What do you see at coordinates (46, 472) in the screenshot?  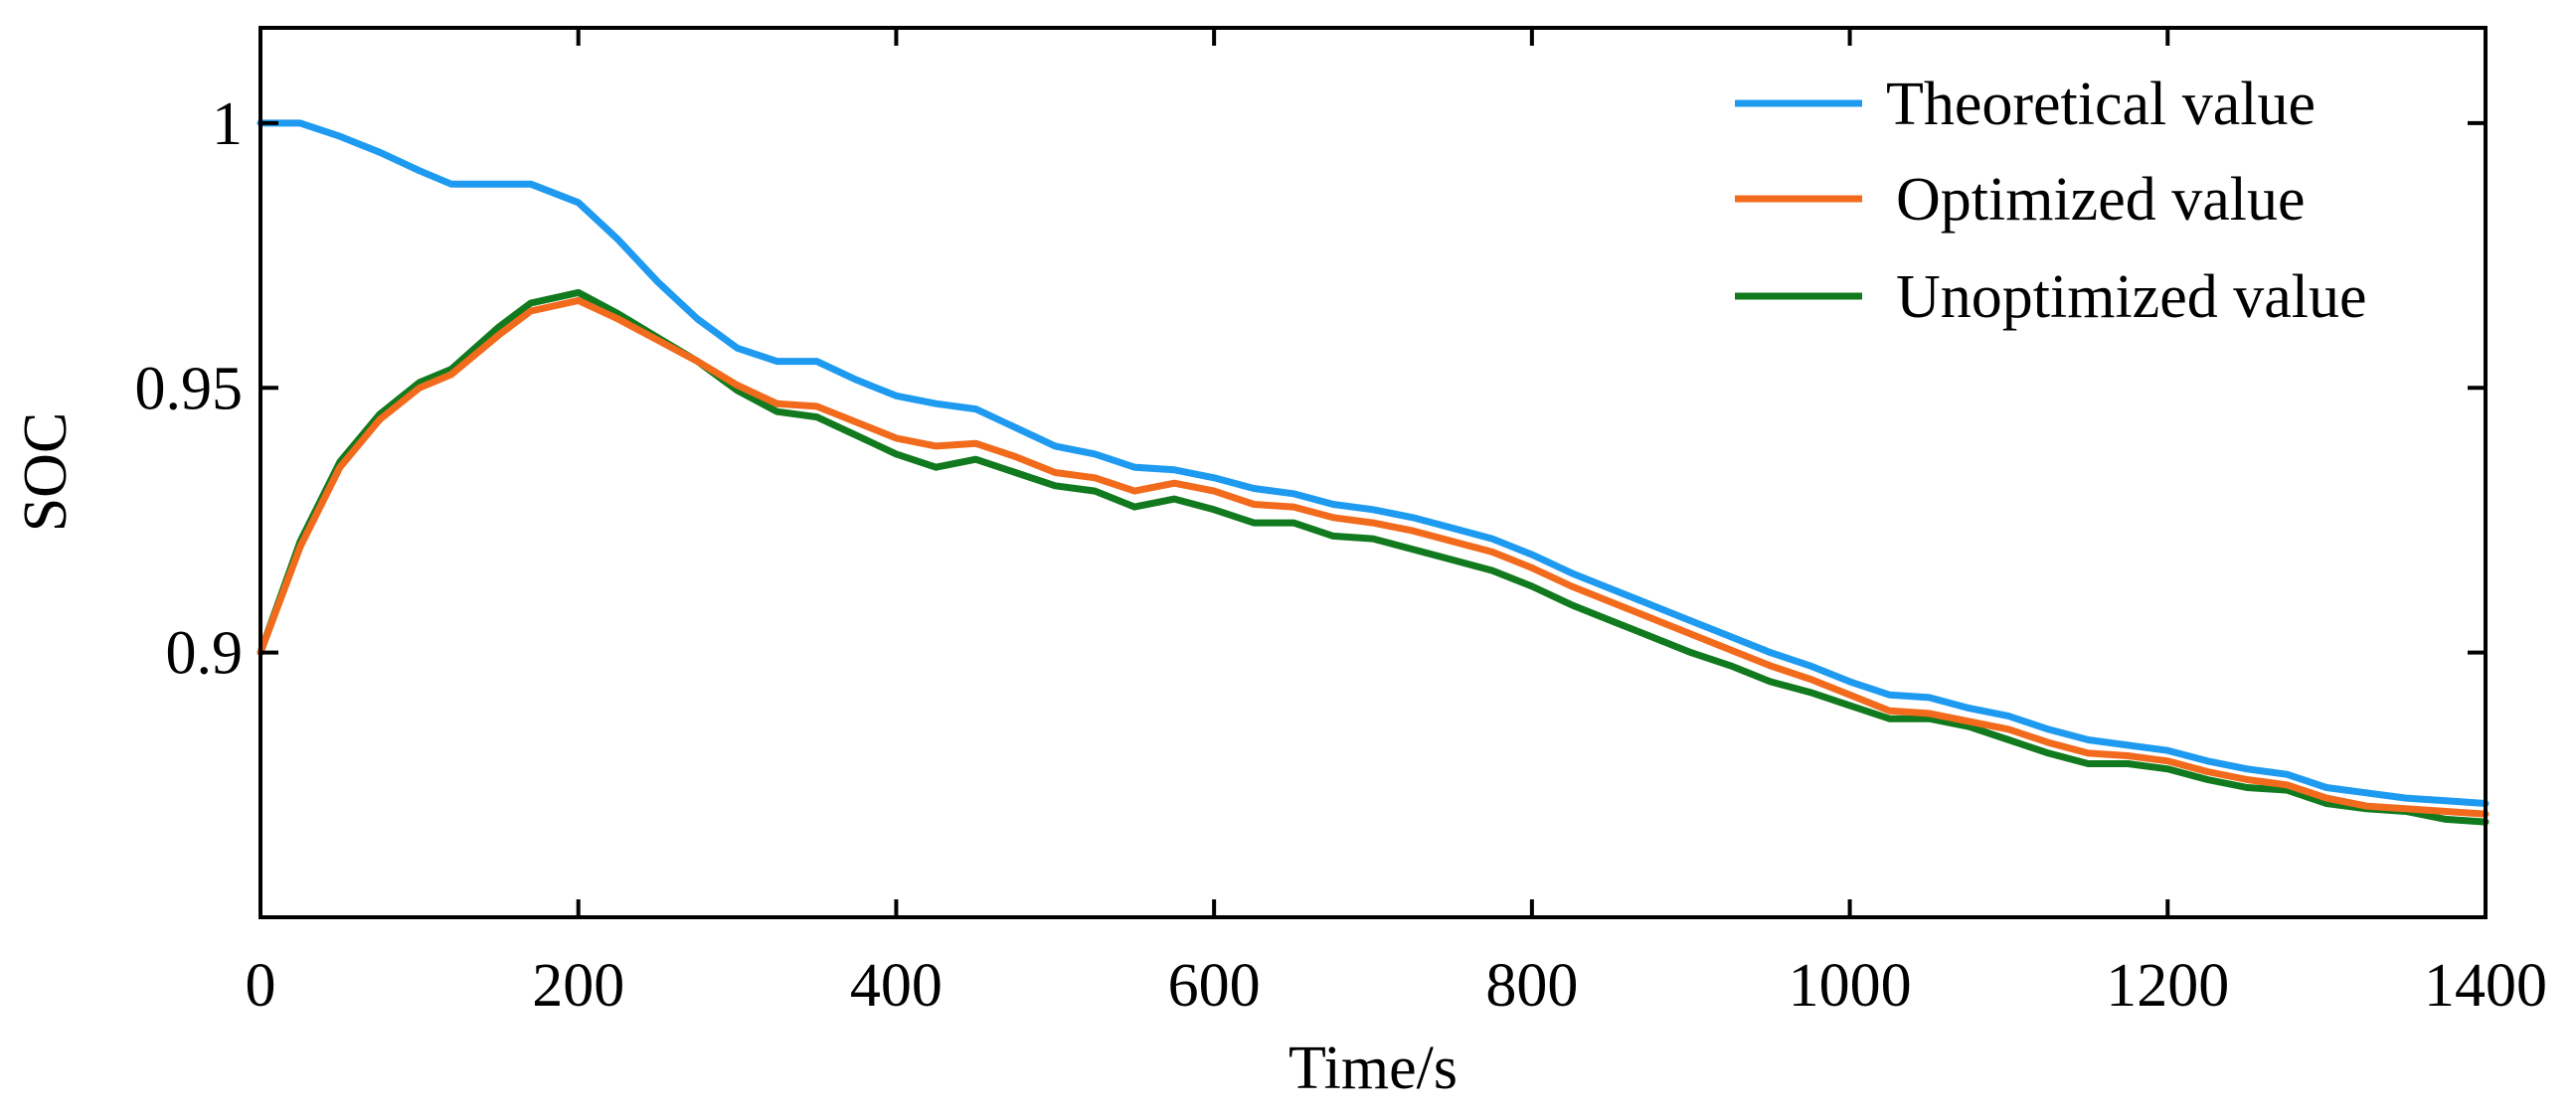 I see `y-axis-title: SOC` at bounding box center [46, 472].